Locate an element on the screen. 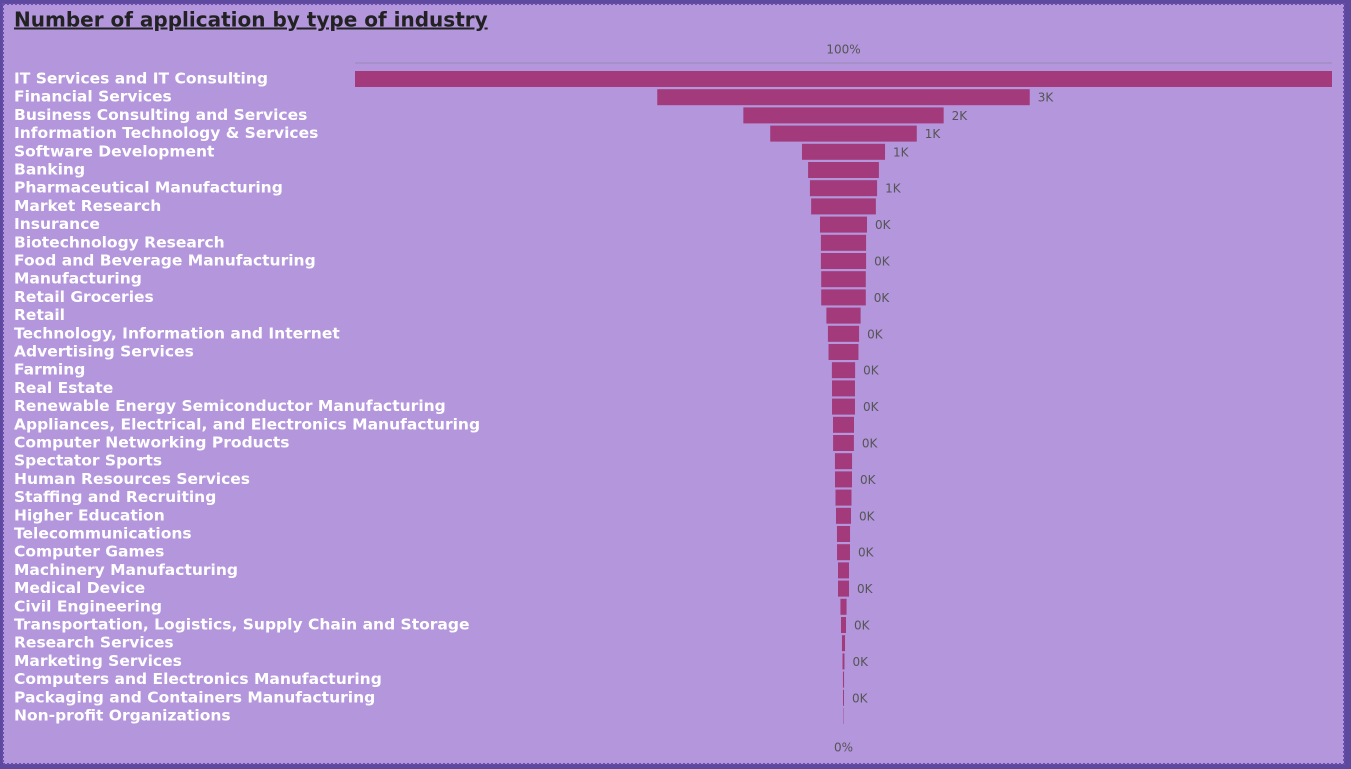 The width and height of the screenshot is (1351, 769). category-label: Farming is located at coordinates (49, 370).